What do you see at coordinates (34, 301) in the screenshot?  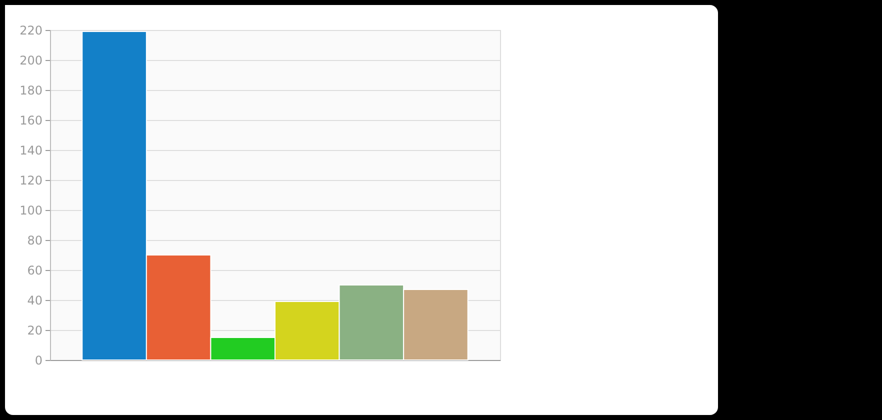 I see `y-tick-label: 40` at bounding box center [34, 301].